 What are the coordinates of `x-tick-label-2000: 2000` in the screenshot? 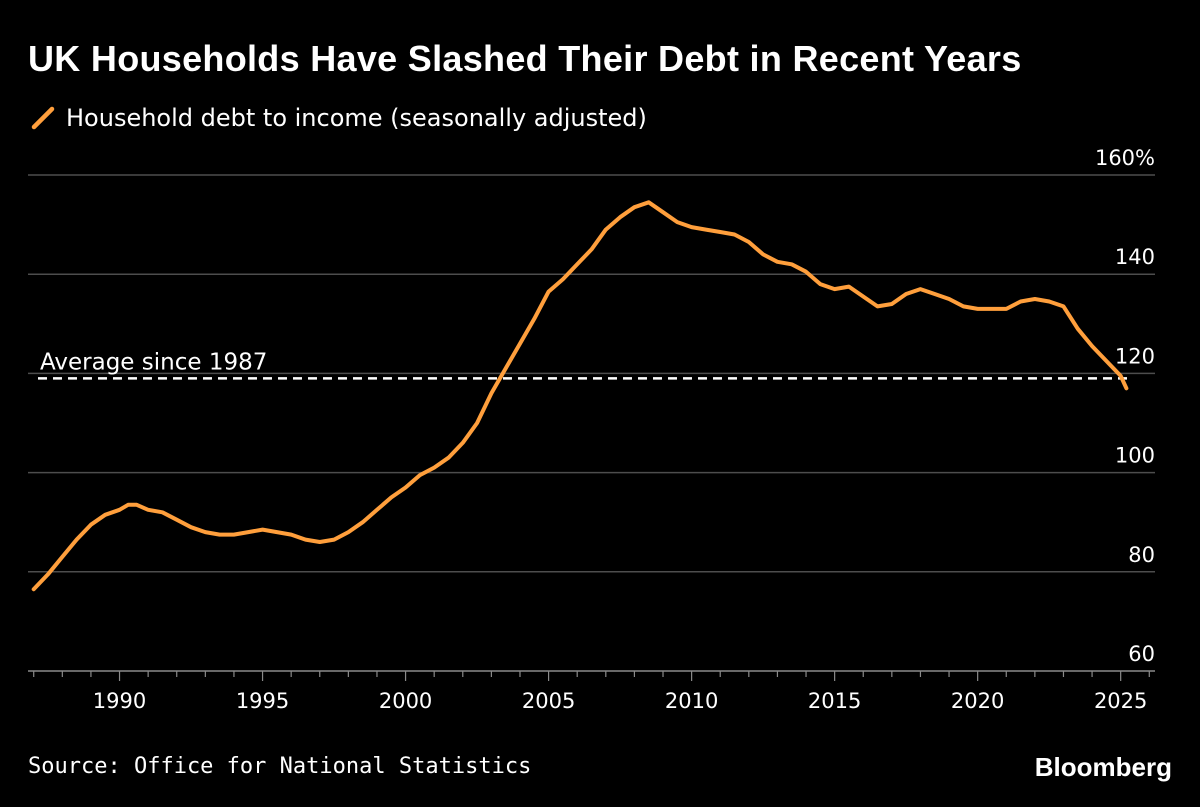 It's located at (405, 701).